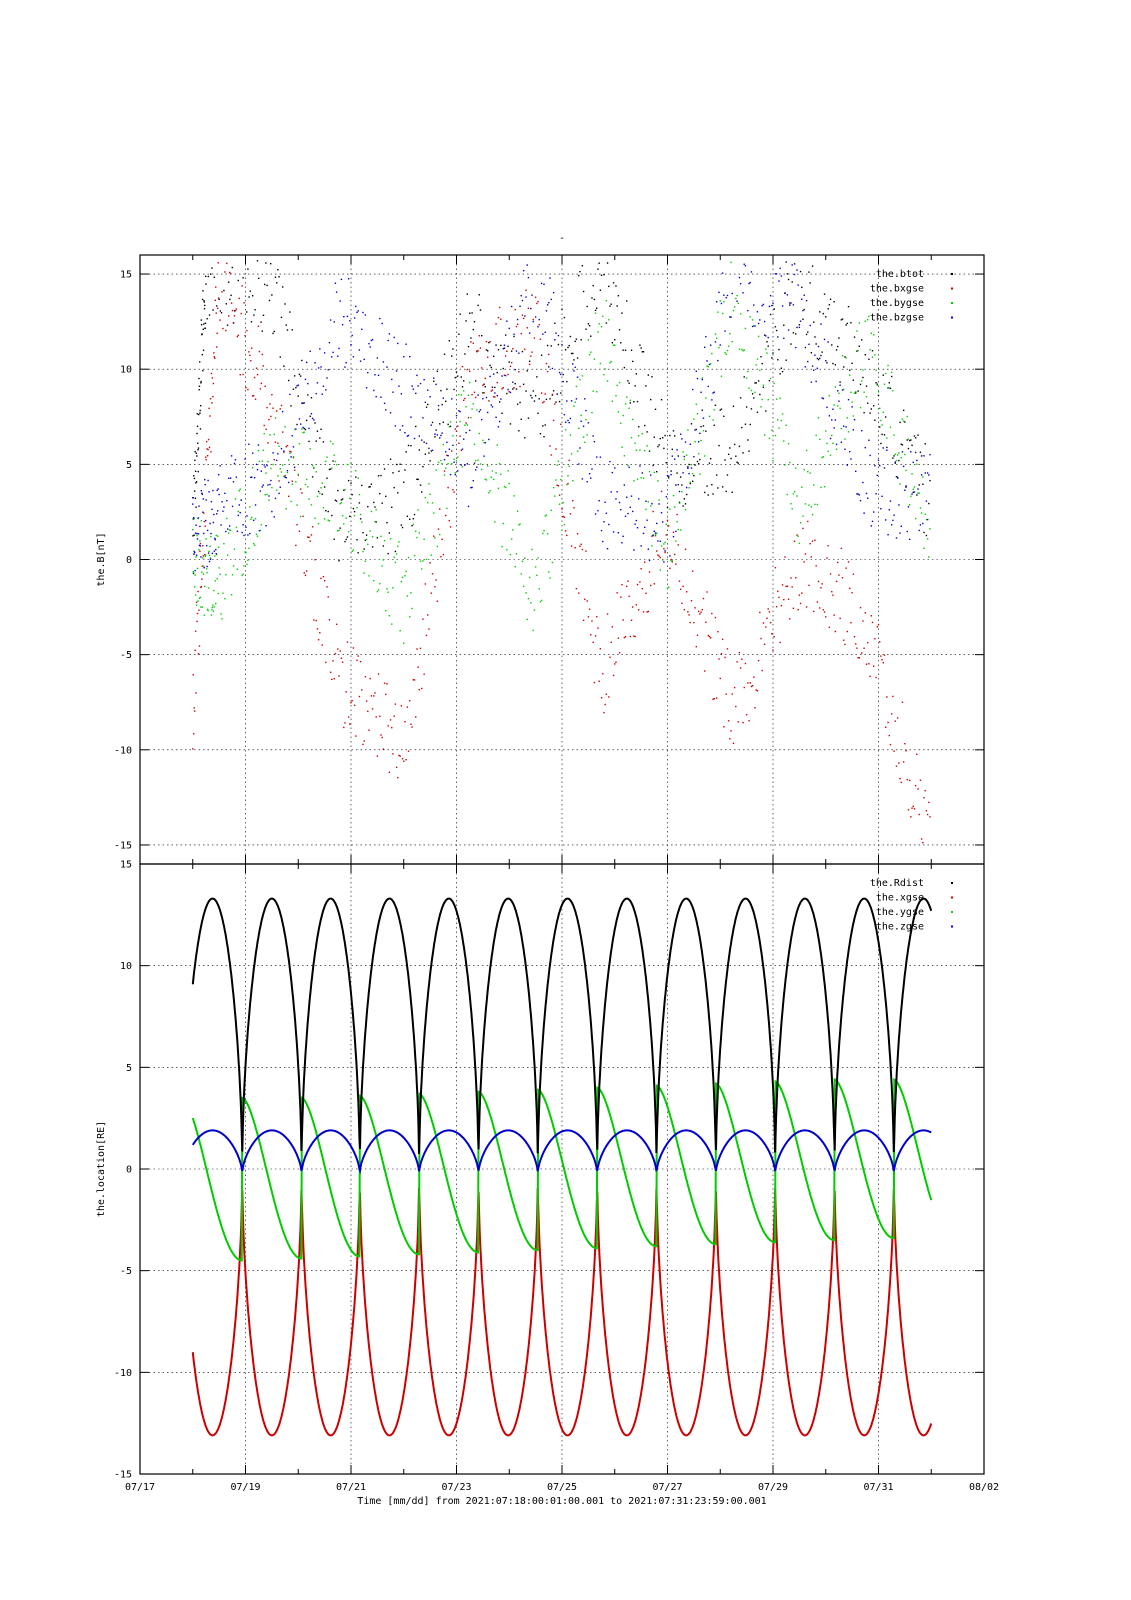 This screenshot has width=1131, height=1600. I want to click on xtick-label: 07/25, so click(562, 1487).